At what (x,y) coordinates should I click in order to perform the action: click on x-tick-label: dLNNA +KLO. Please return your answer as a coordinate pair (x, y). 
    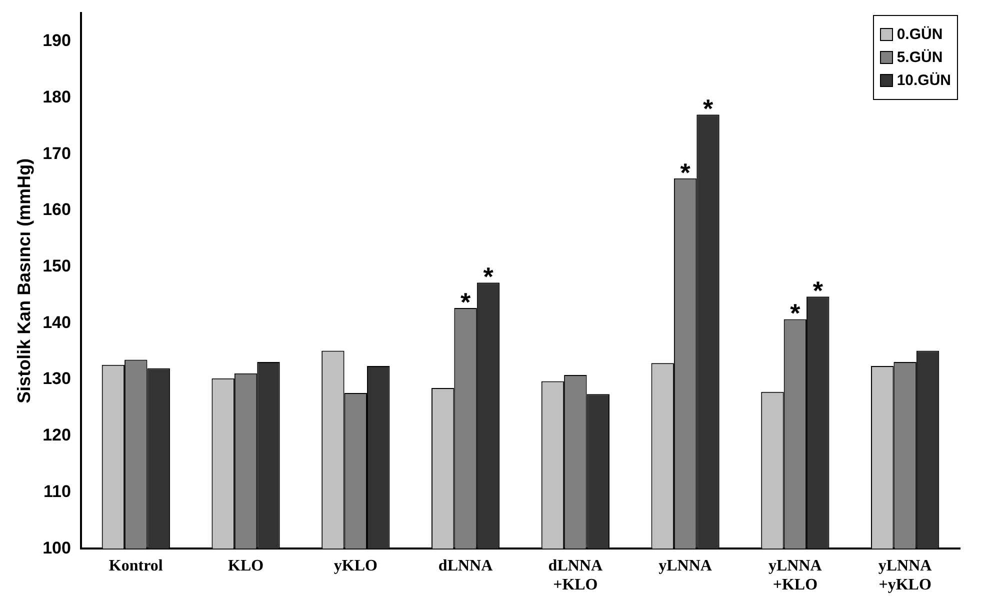
    Looking at the image, I should click on (575, 575).